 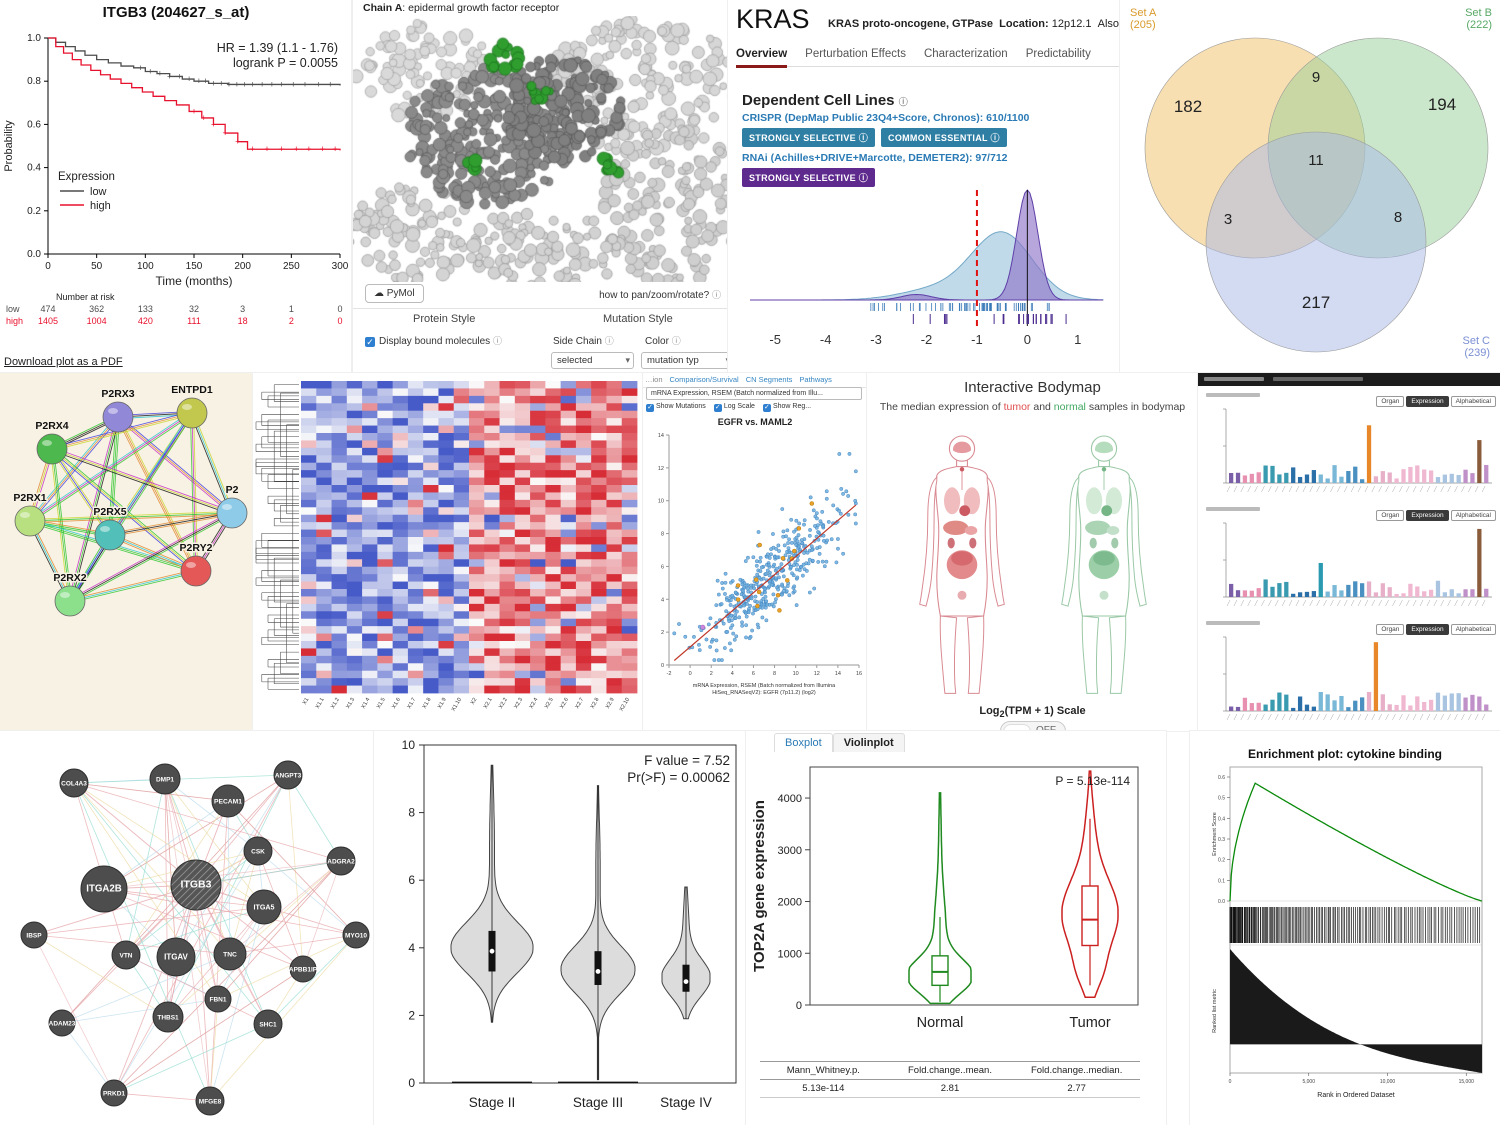 What do you see at coordinates (1478, 13) in the screenshot?
I see `svg-text: Set B` at bounding box center [1478, 13].